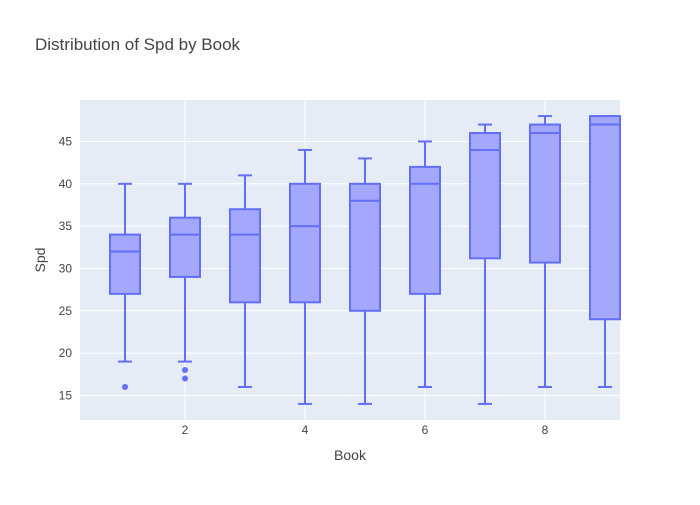  Describe the element at coordinates (66, 395) in the screenshot. I see `y-tick-label: 15` at that location.